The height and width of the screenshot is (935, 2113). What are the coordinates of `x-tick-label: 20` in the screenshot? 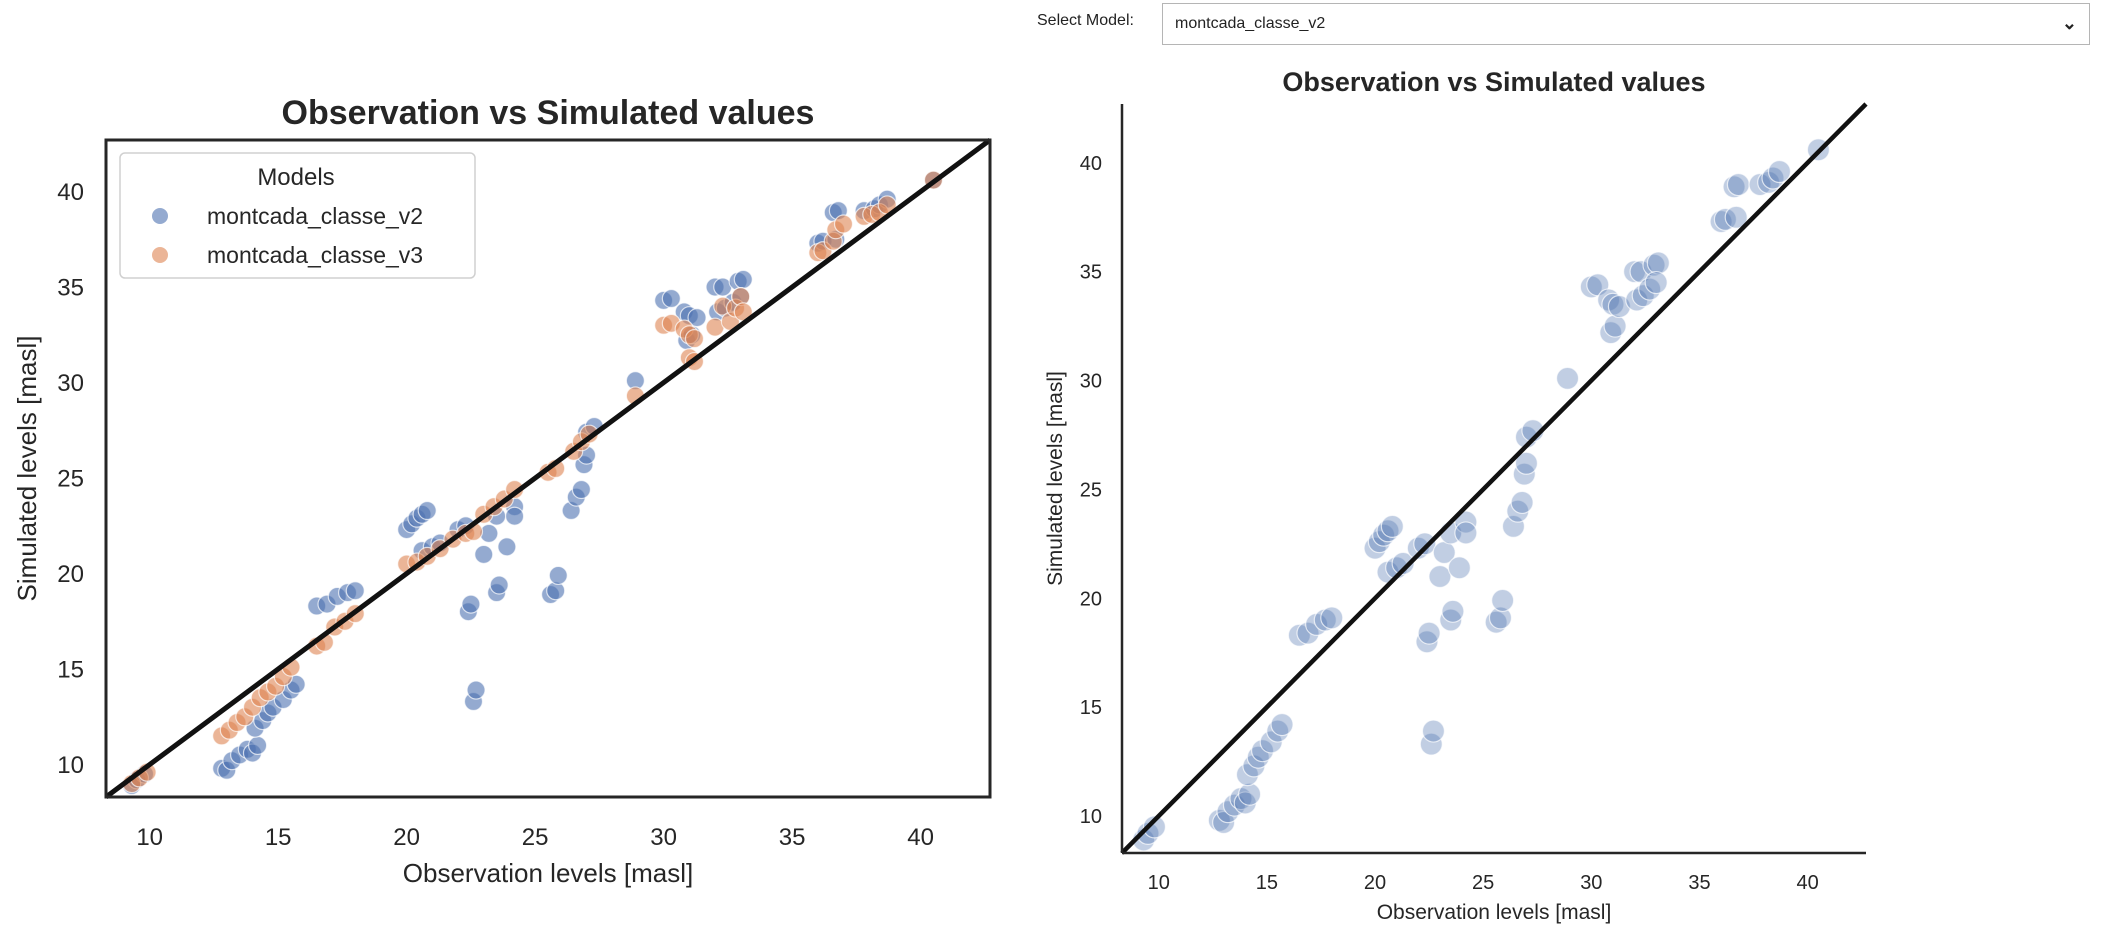 It's located at (406, 837).